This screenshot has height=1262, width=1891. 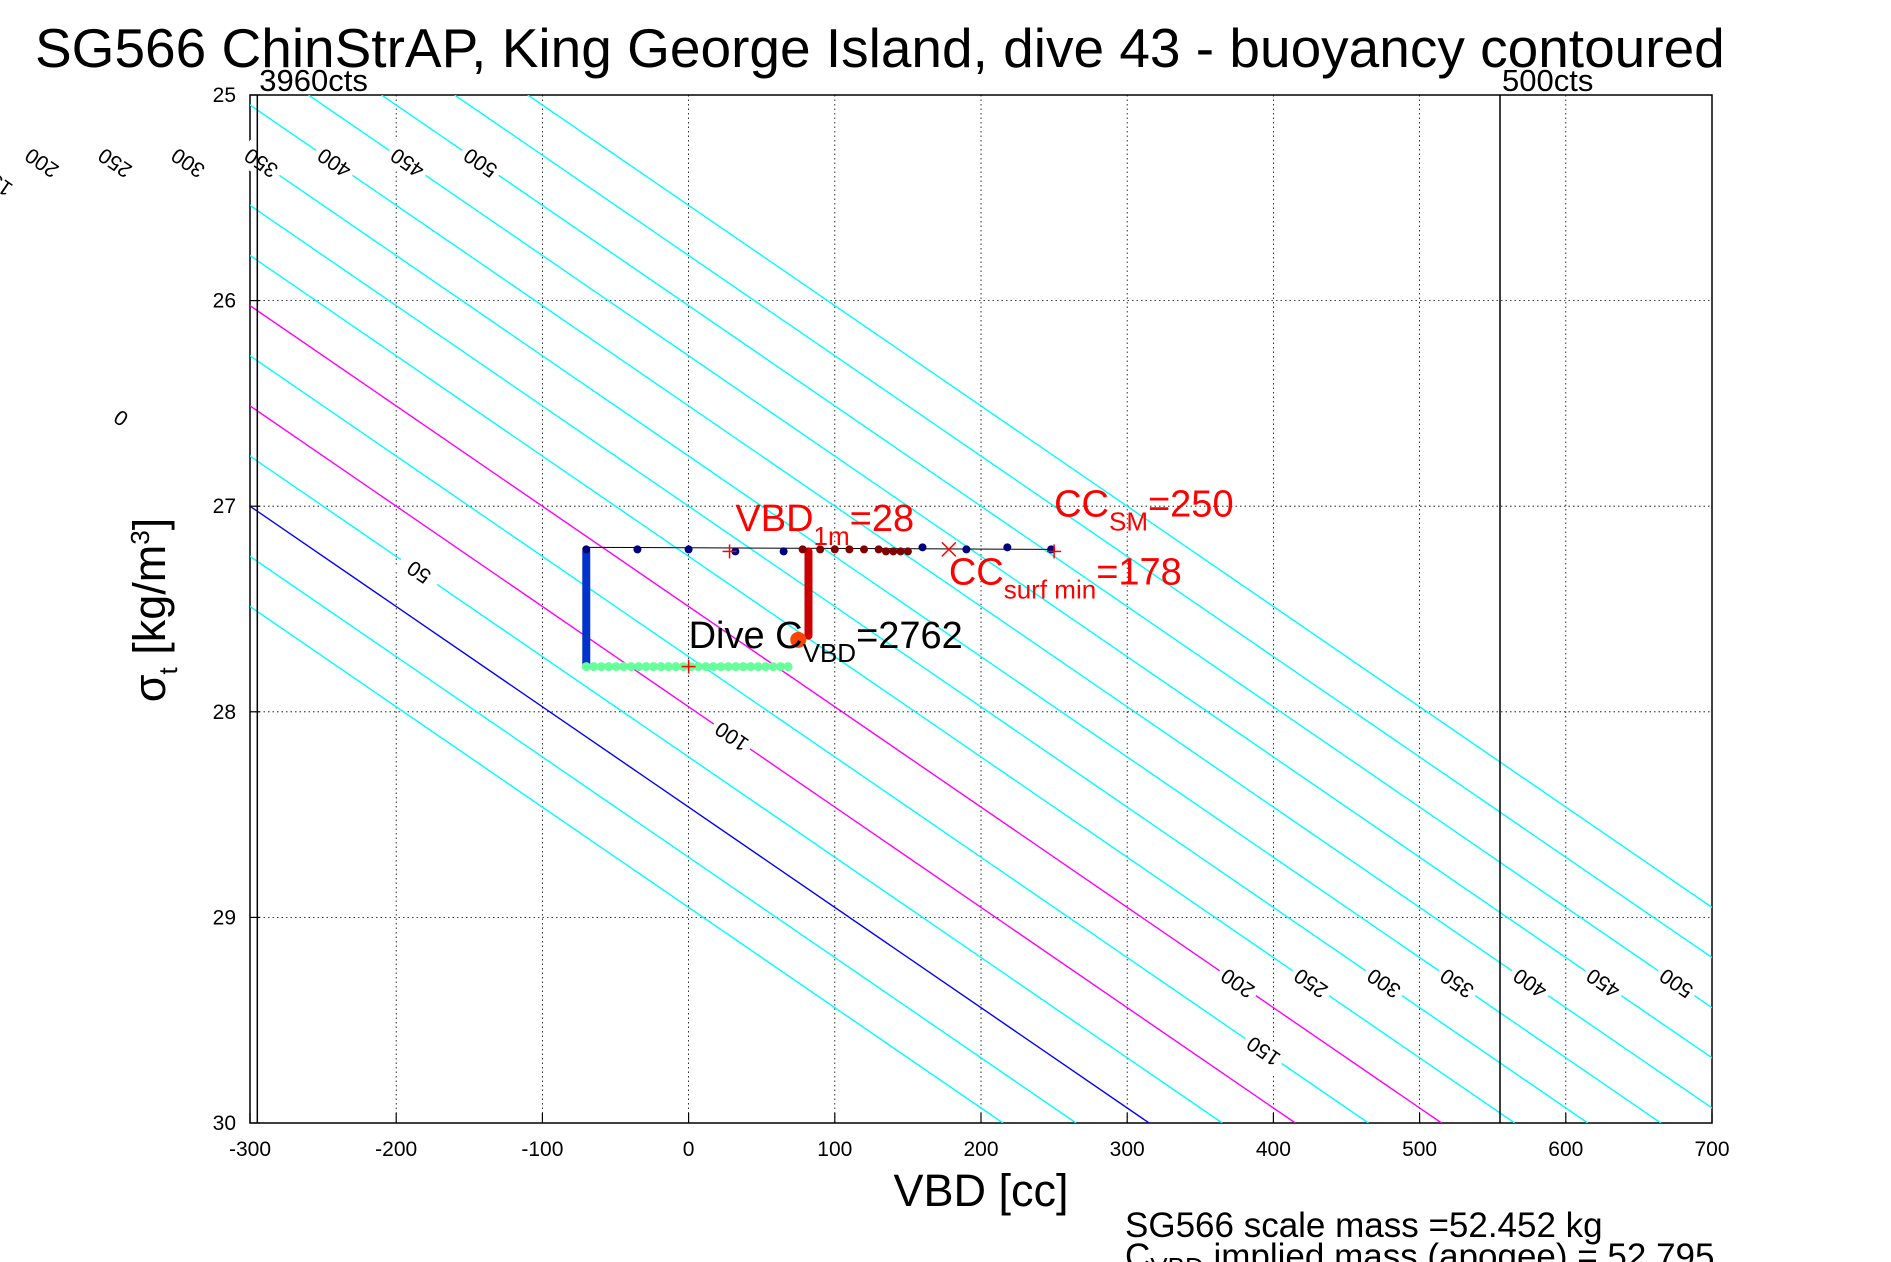 What do you see at coordinates (224, 95) in the screenshot?
I see `y-tick-label: 25` at bounding box center [224, 95].